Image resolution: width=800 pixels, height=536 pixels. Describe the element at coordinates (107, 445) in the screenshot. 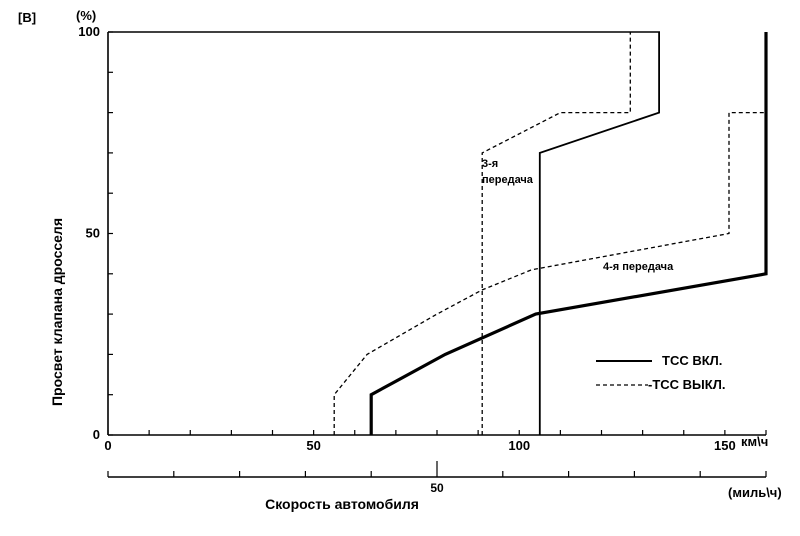

I see `x-tick-label: 0` at that location.